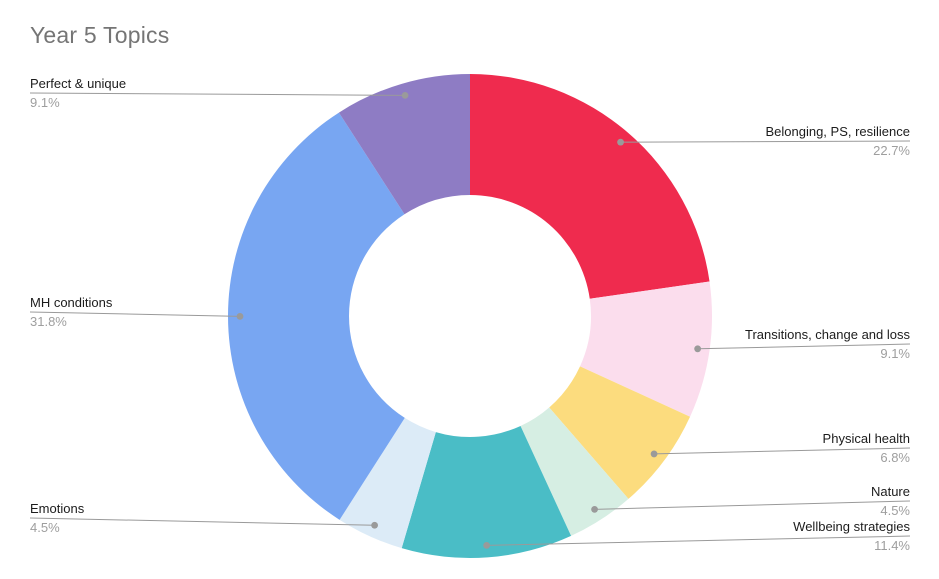 This screenshot has height=579, width=939. I want to click on leader-dot-transitions-change-and-loss, so click(698, 349).